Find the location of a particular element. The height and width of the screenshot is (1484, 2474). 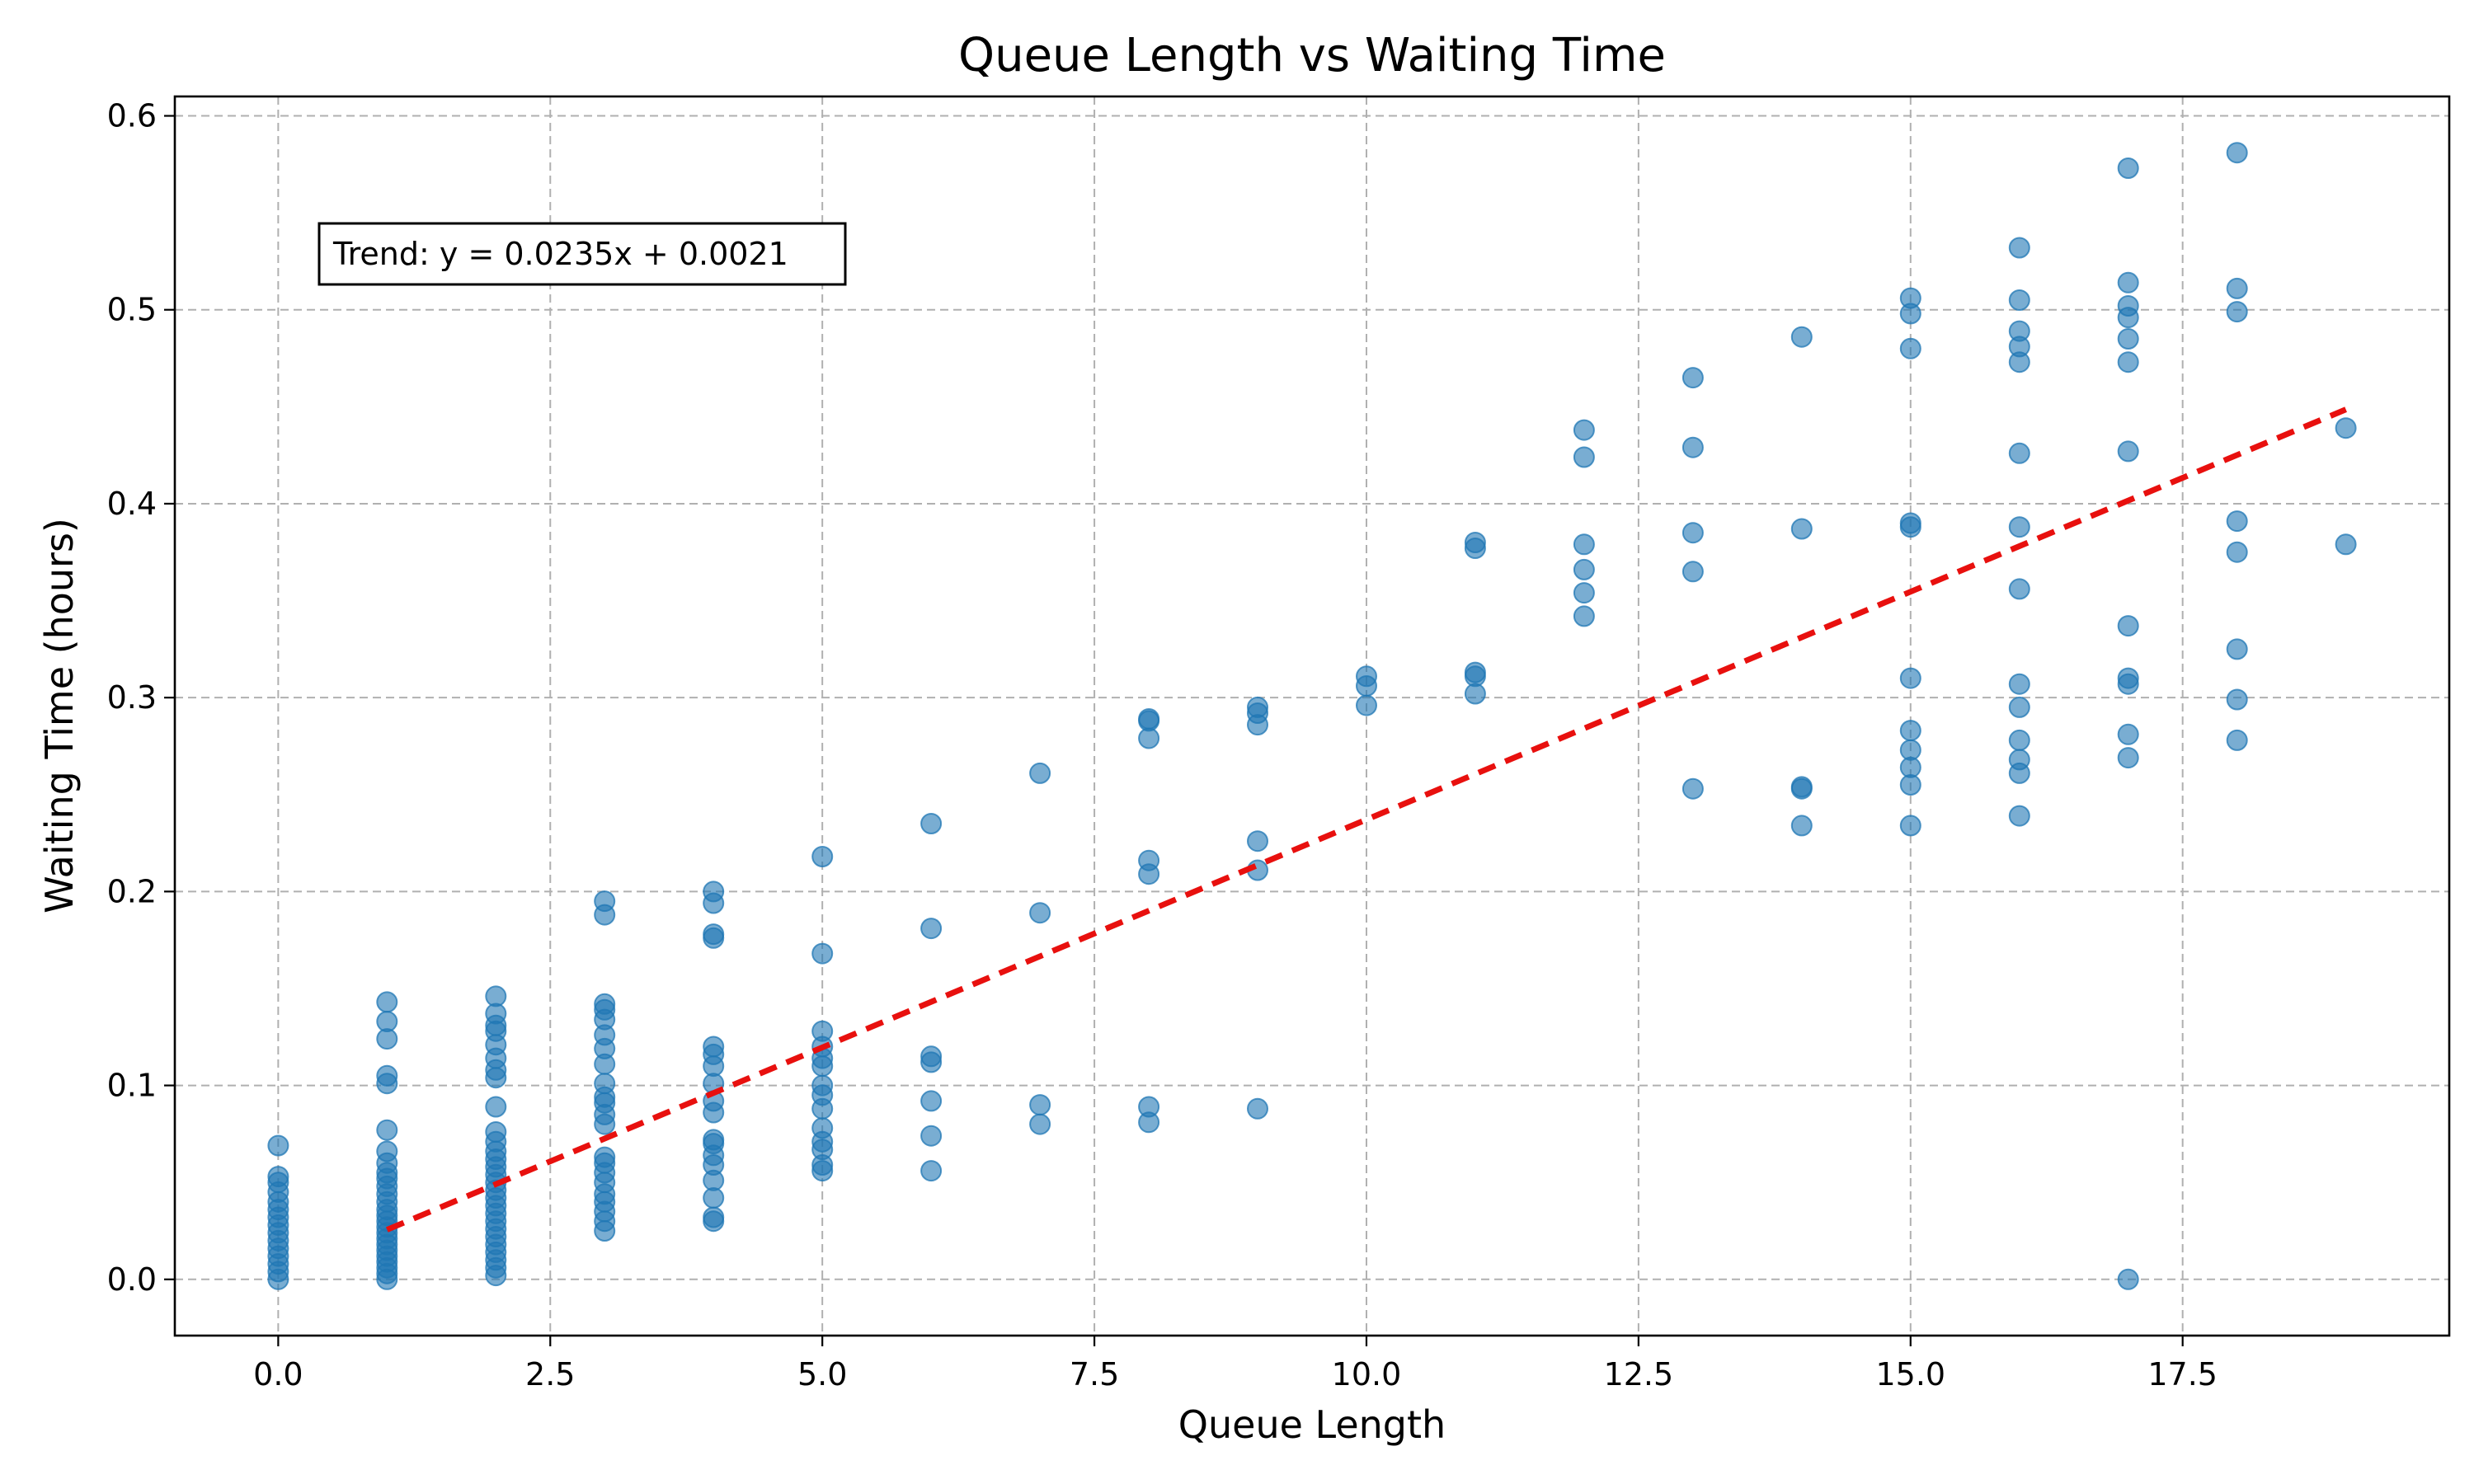

y-tick-label: 0.1 is located at coordinates (132, 1086).